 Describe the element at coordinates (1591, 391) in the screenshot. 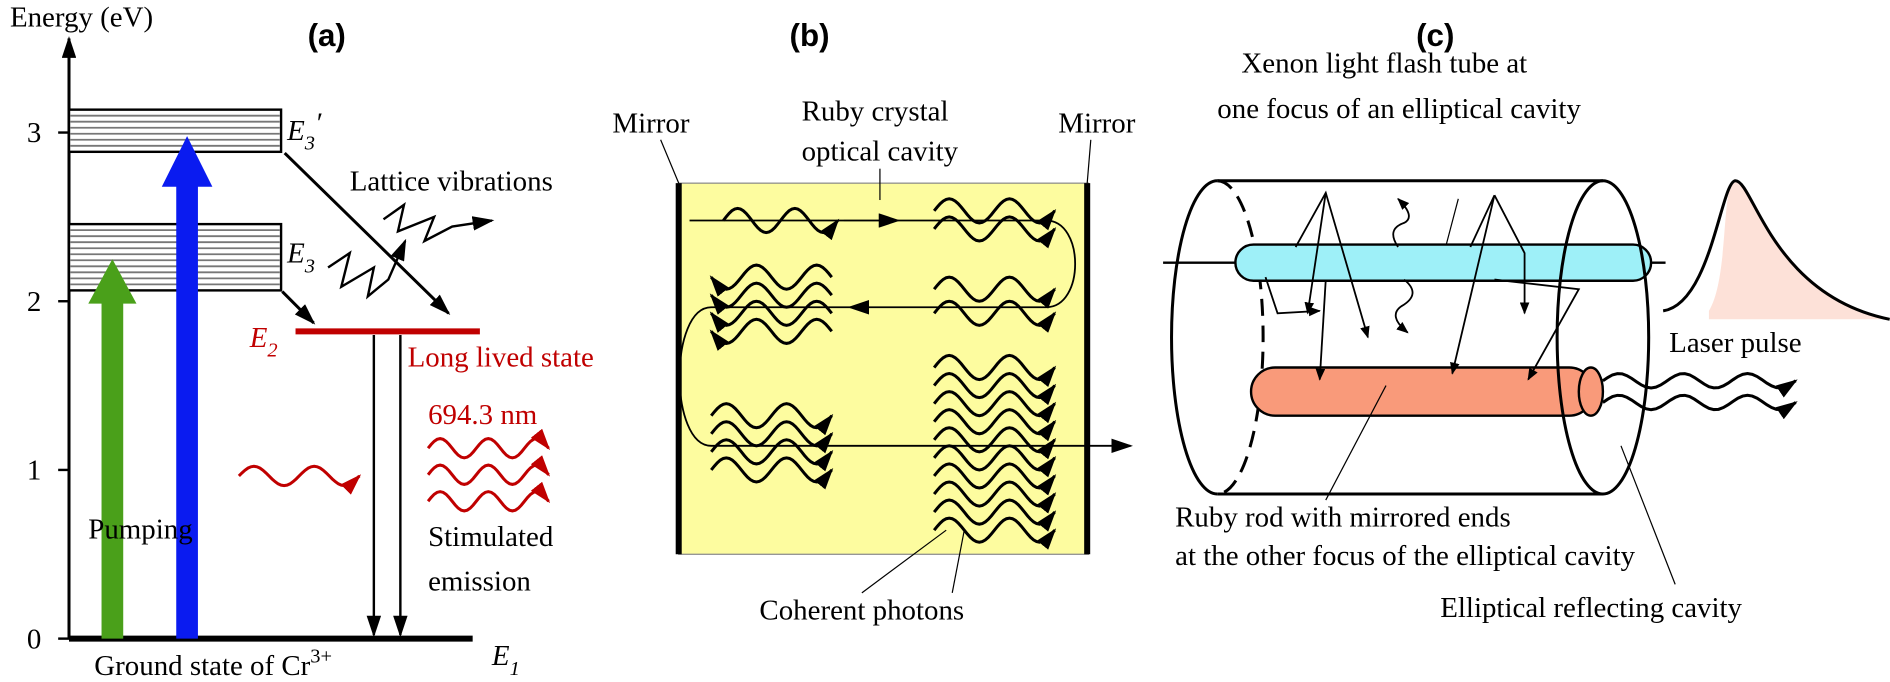

I see `rod-end` at that location.